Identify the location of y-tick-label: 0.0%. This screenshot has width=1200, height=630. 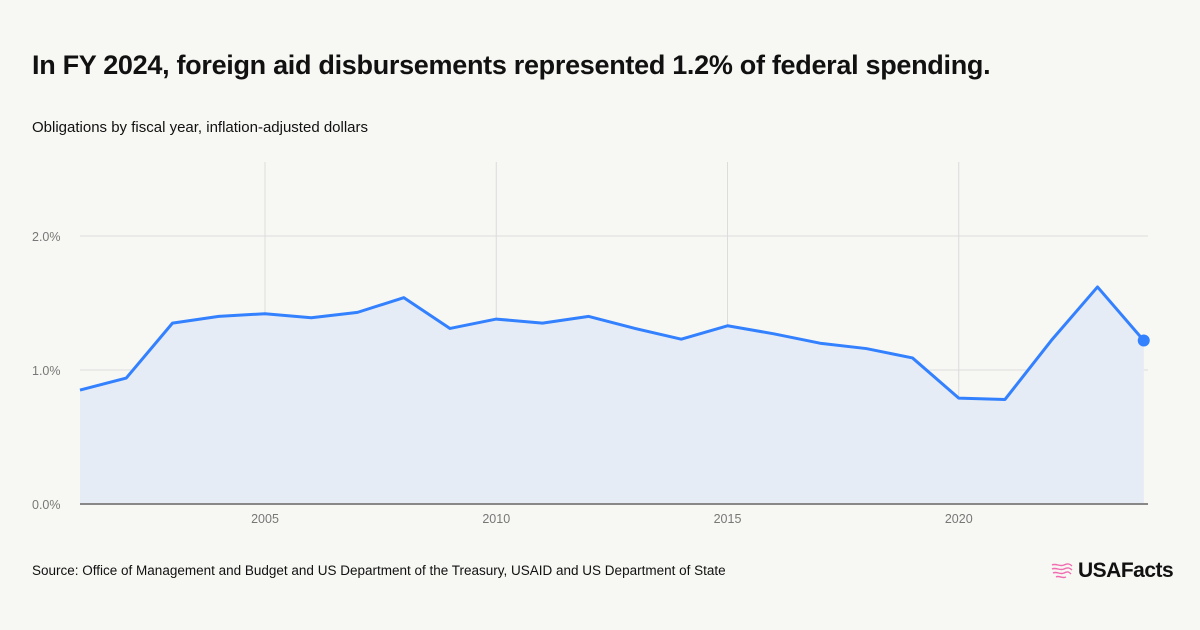
(46, 505).